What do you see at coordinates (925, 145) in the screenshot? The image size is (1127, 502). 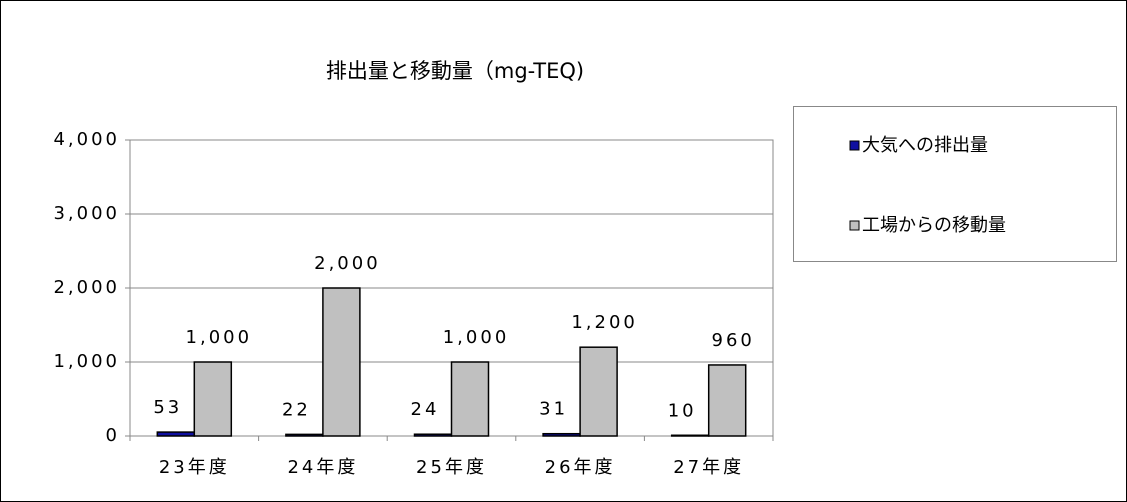 I see `legend-label: 大気への排出量` at bounding box center [925, 145].